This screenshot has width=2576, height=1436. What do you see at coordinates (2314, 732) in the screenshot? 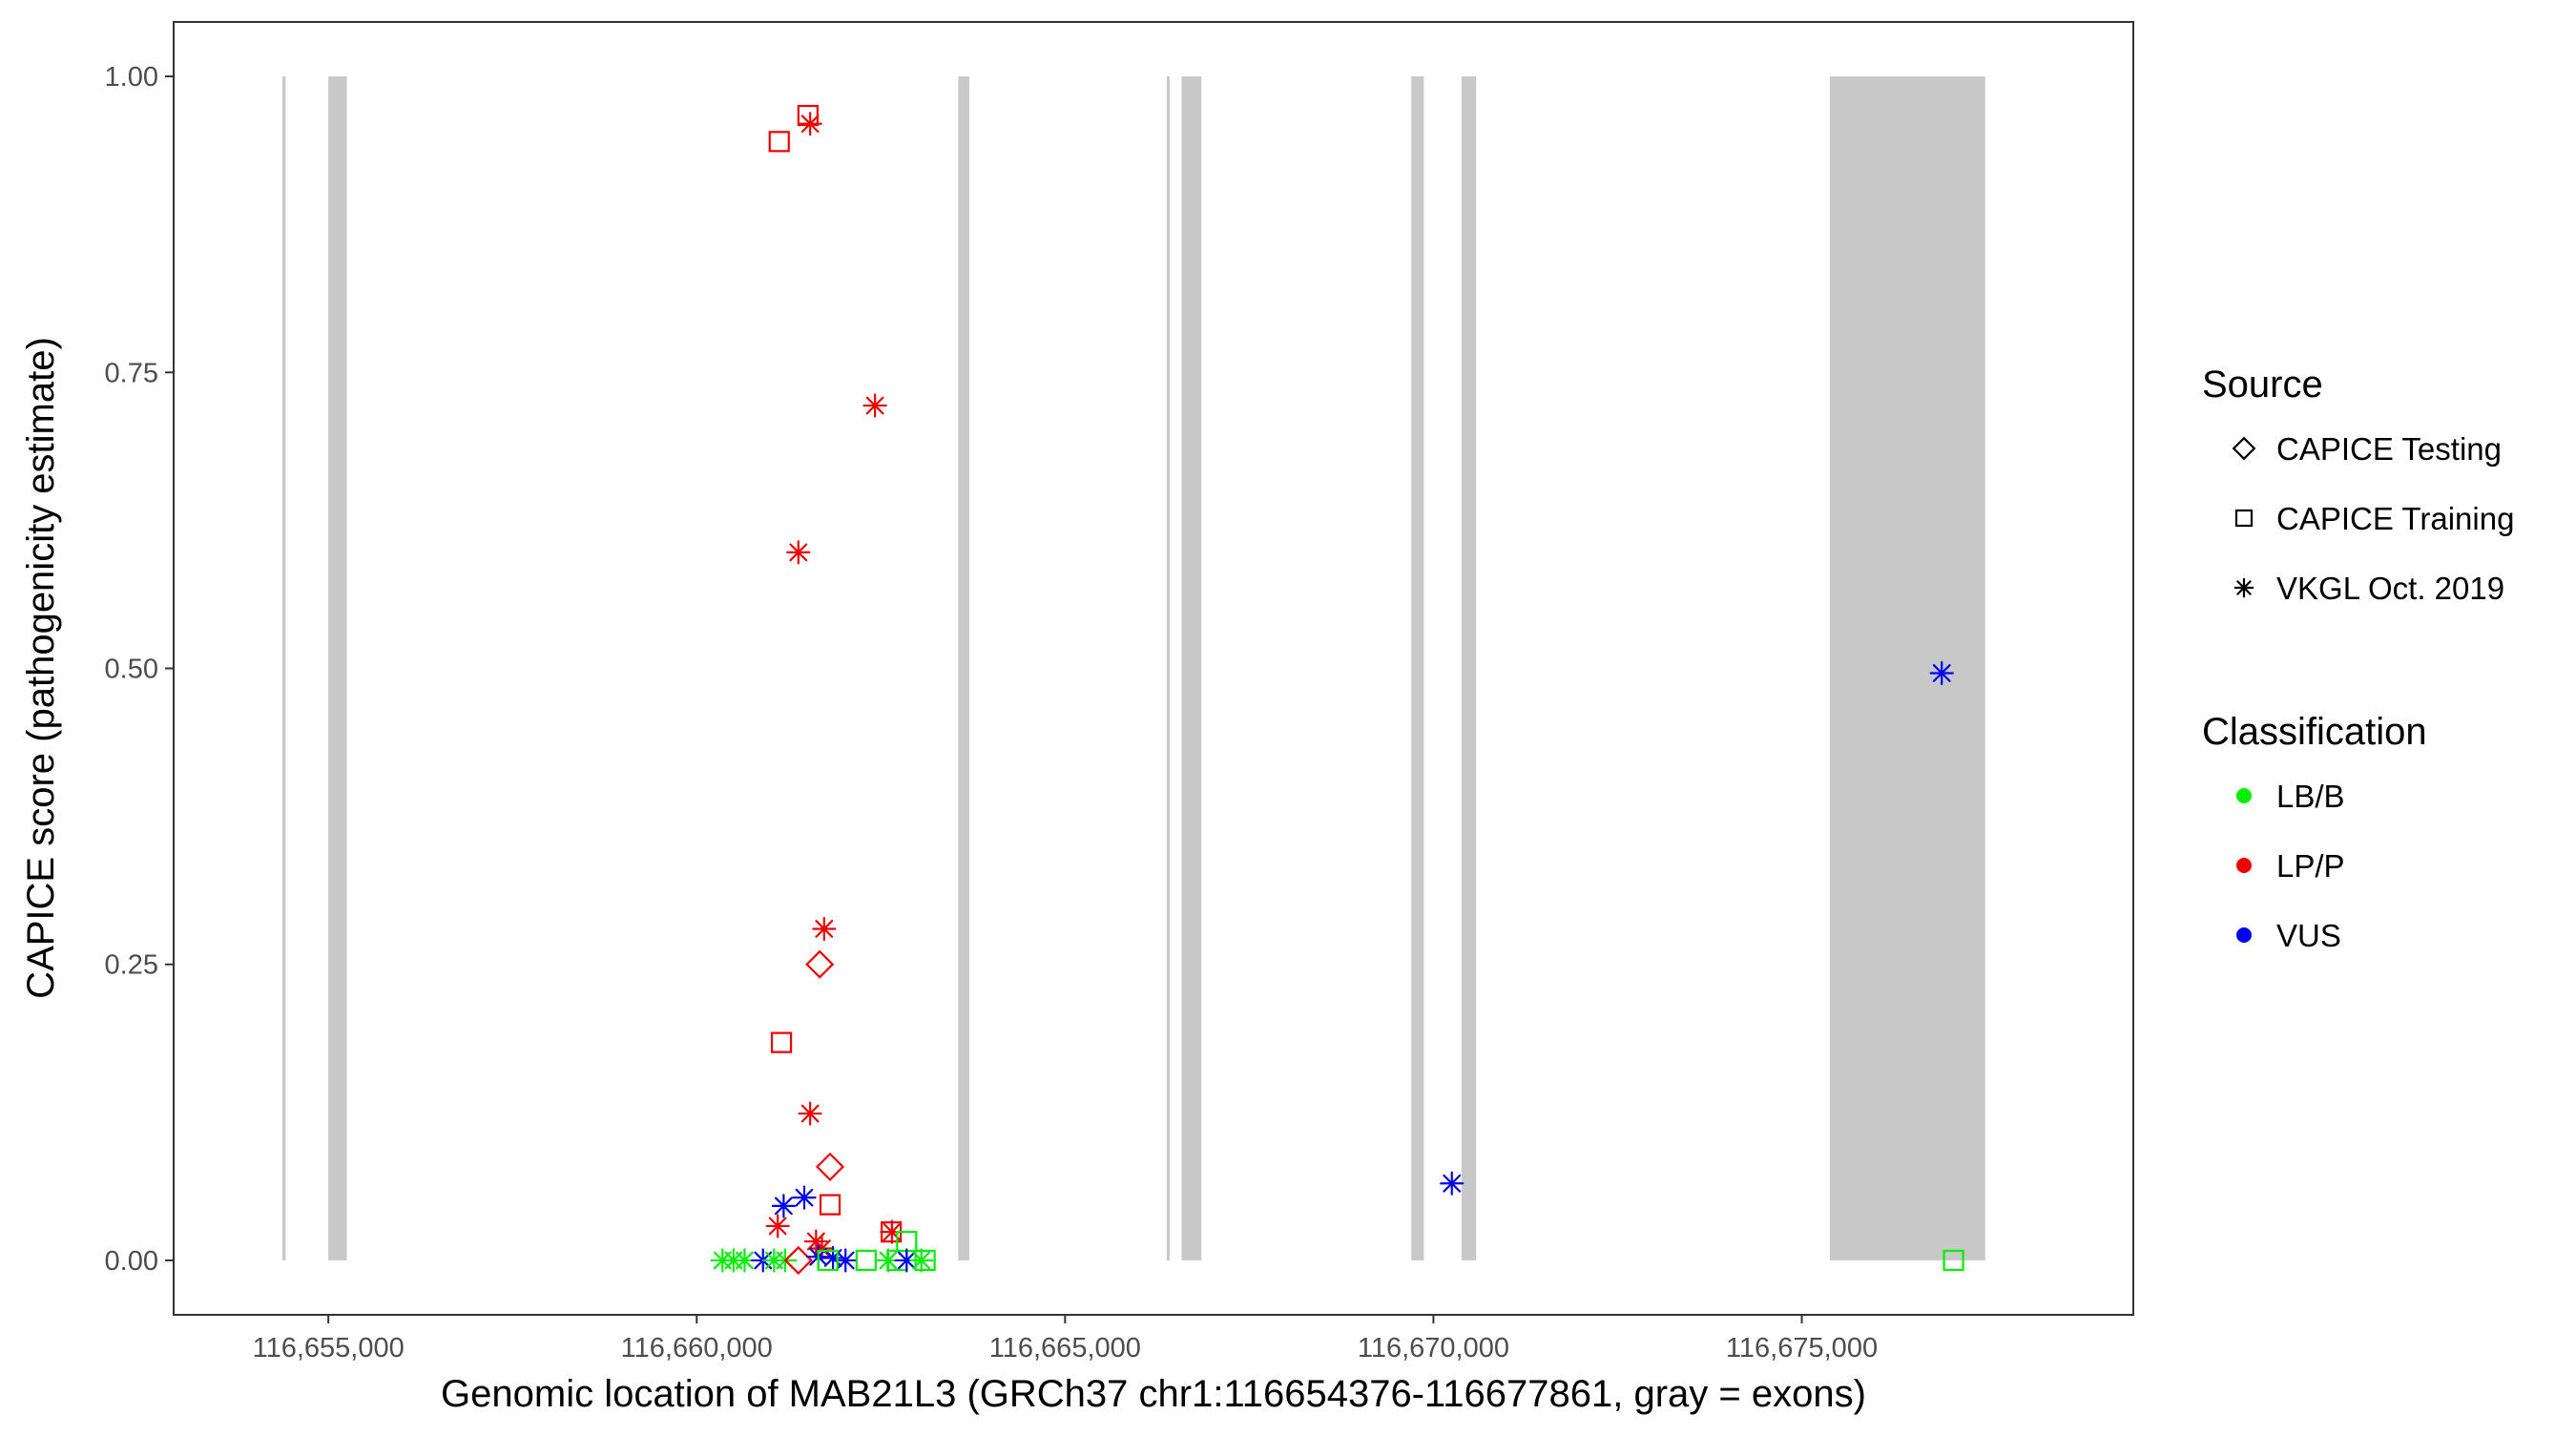
I see `legend-classification-title: Classification` at bounding box center [2314, 732].